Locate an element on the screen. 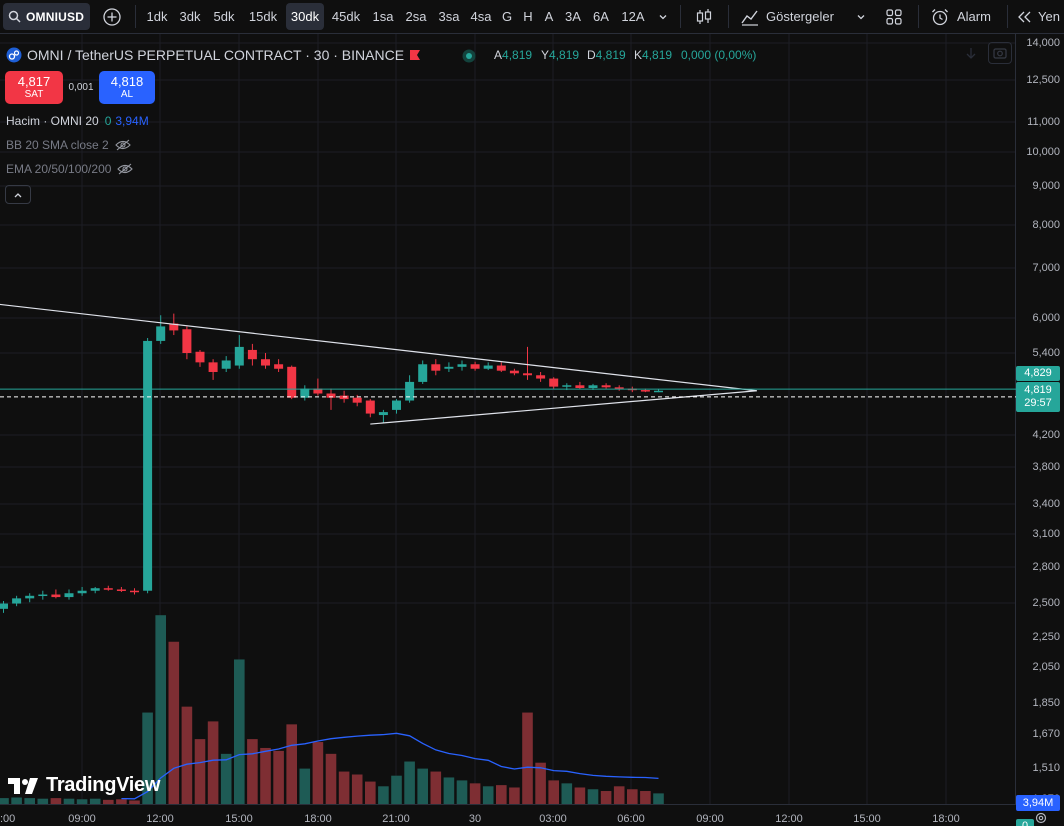 This screenshot has height=826, width=1064. price-axis-label: 1,670 is located at coordinates (1046, 734).